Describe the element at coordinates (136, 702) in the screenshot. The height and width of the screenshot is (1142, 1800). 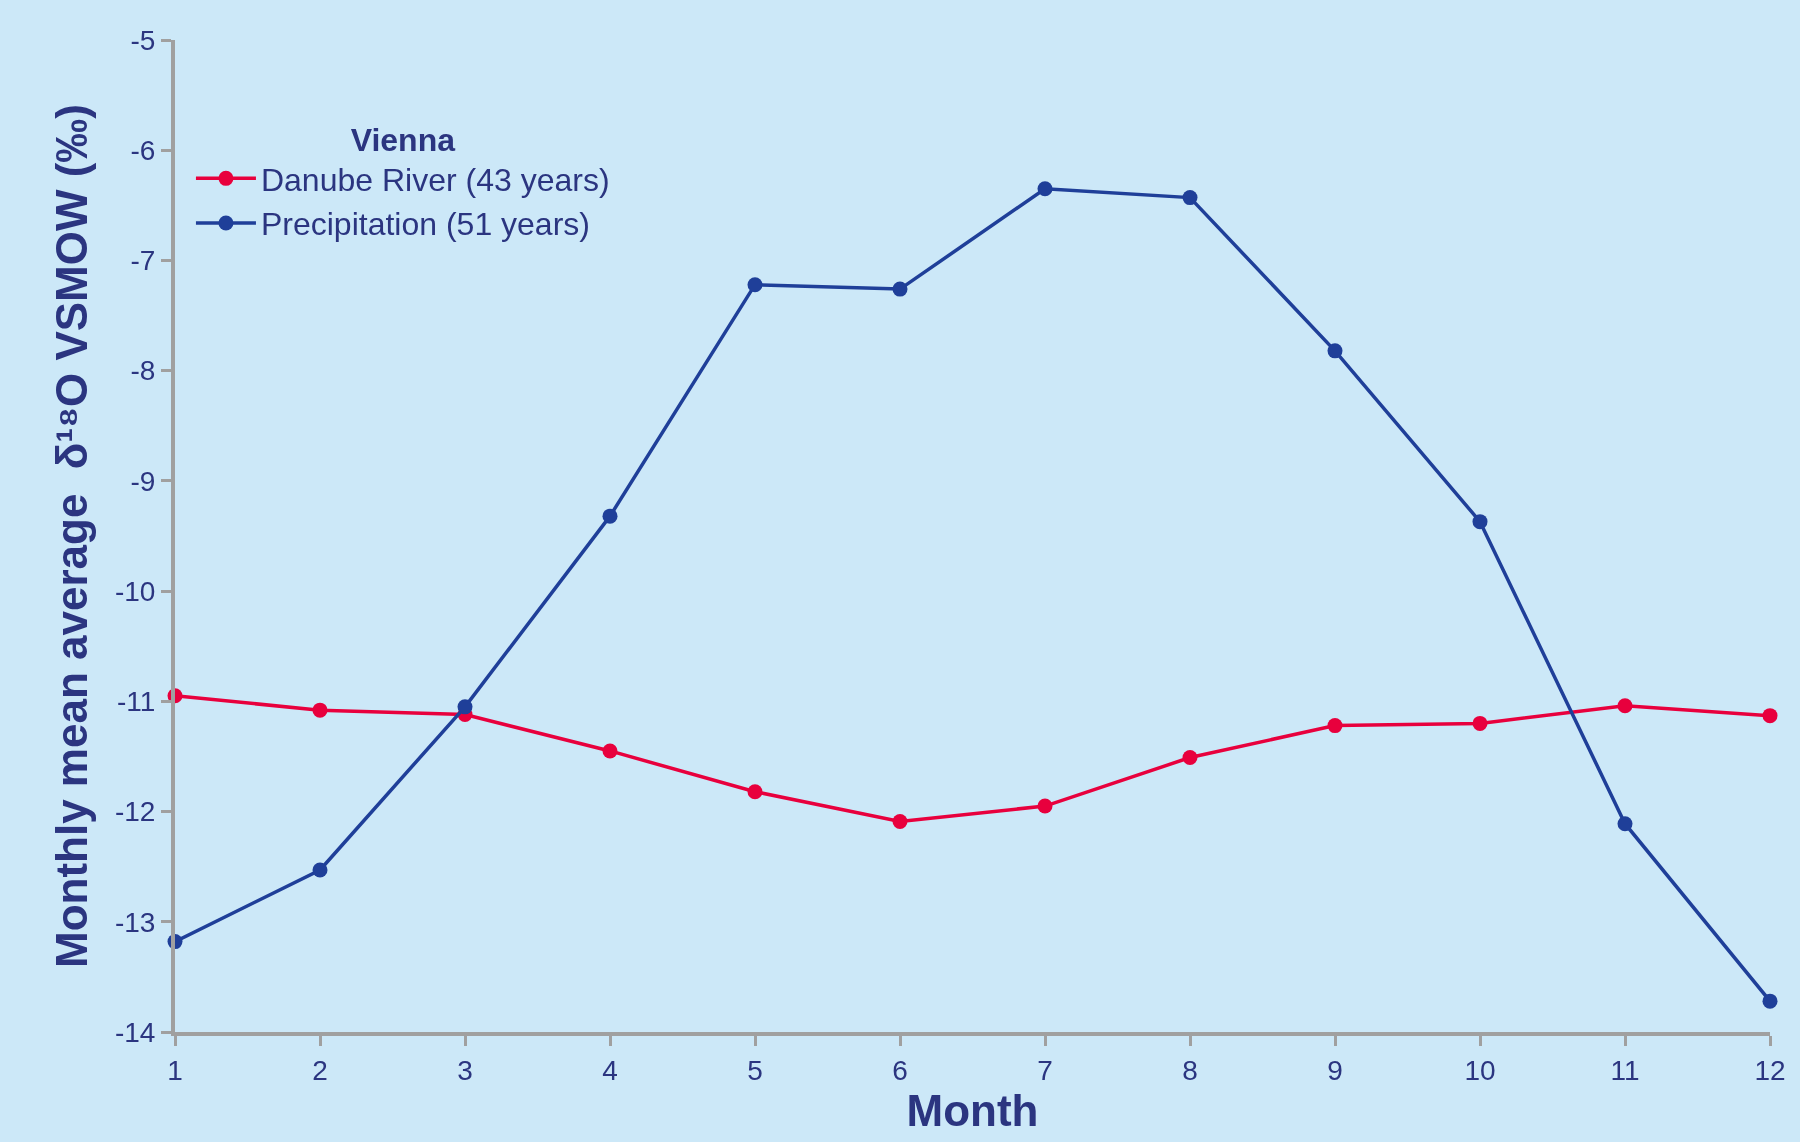
I see `y-tick-label: -11` at that location.